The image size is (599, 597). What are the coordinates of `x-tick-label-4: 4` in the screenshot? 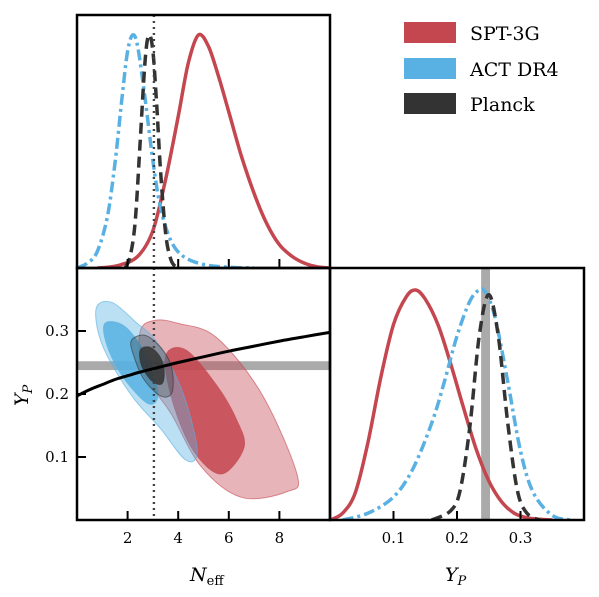 It's located at (178, 538).